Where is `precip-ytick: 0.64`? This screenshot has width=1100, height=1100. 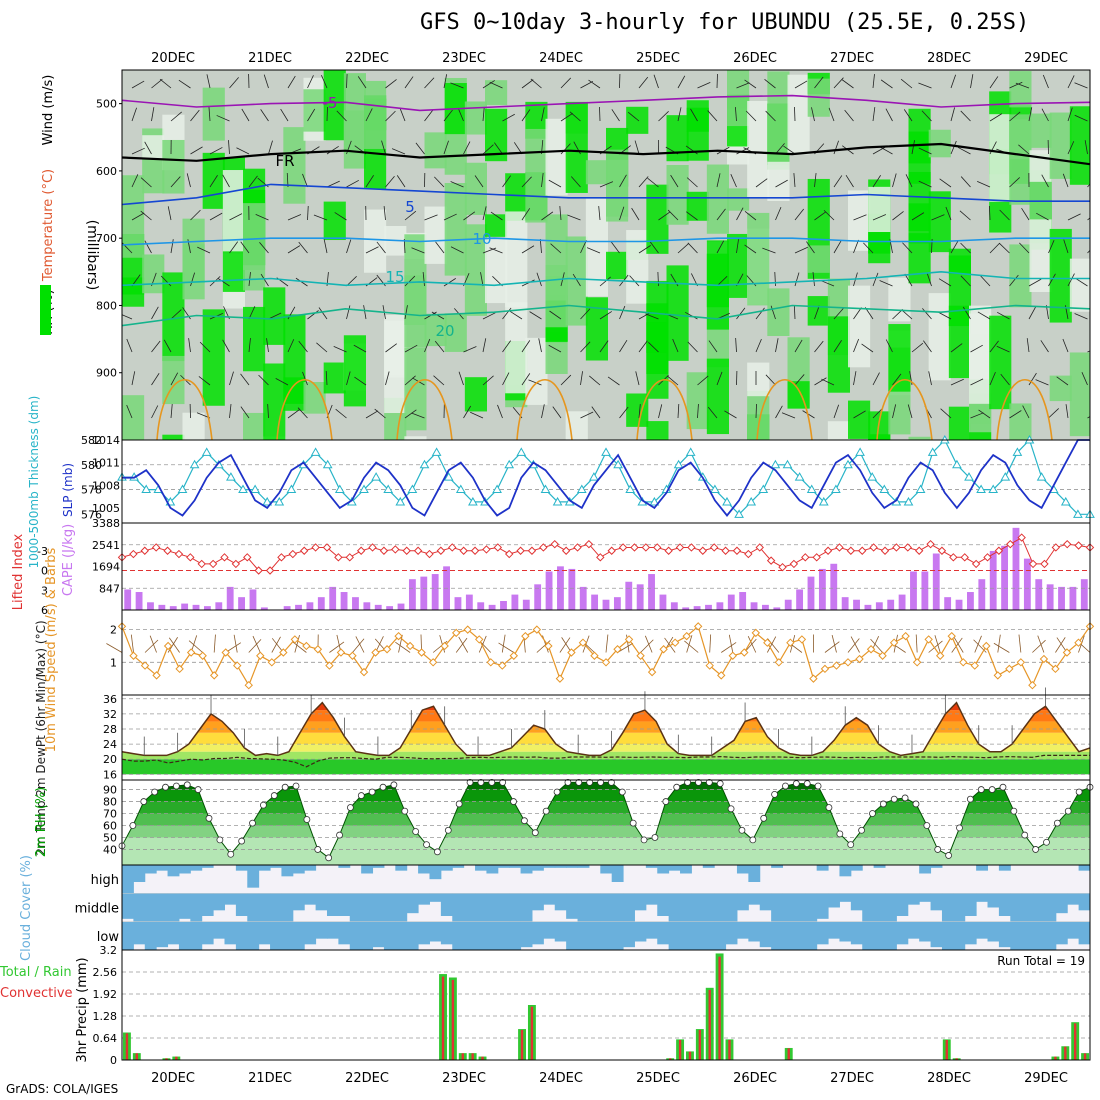
precip-ytick: 0.64 is located at coordinates (105, 1038).